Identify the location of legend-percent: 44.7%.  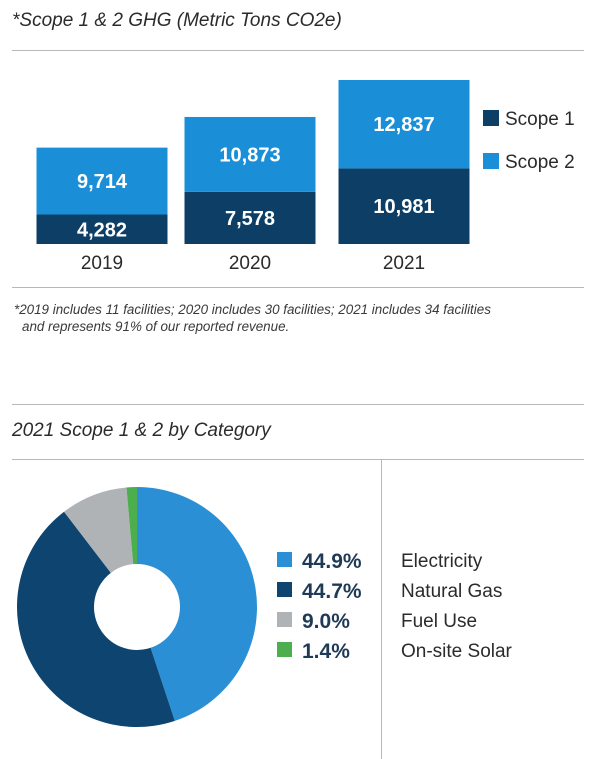
(332, 591).